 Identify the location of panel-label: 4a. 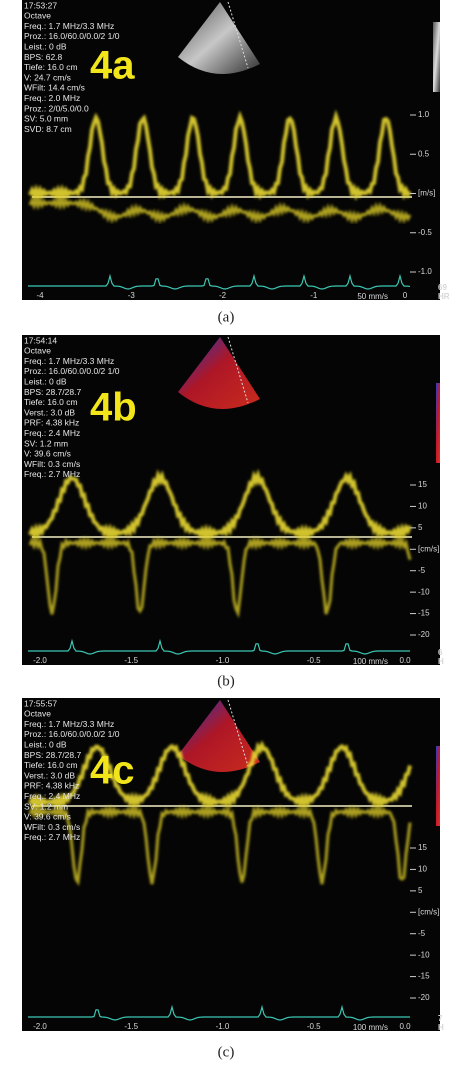
(112, 66).